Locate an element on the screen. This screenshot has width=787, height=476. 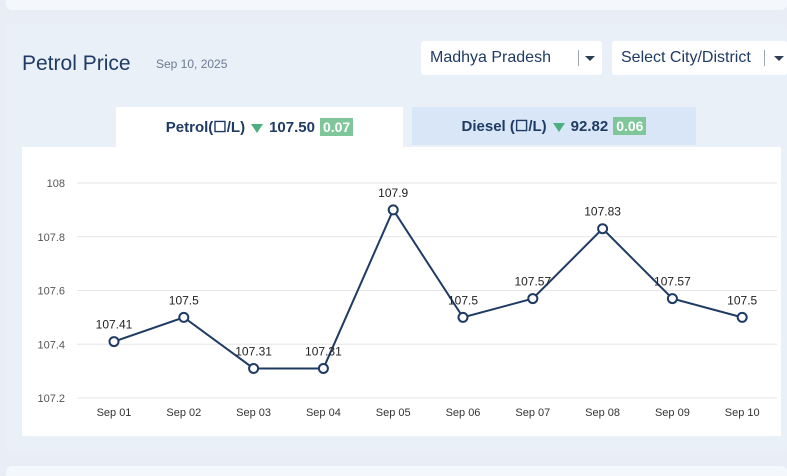
tab-petrol-change-badge: 0.07 is located at coordinates (336, 127).